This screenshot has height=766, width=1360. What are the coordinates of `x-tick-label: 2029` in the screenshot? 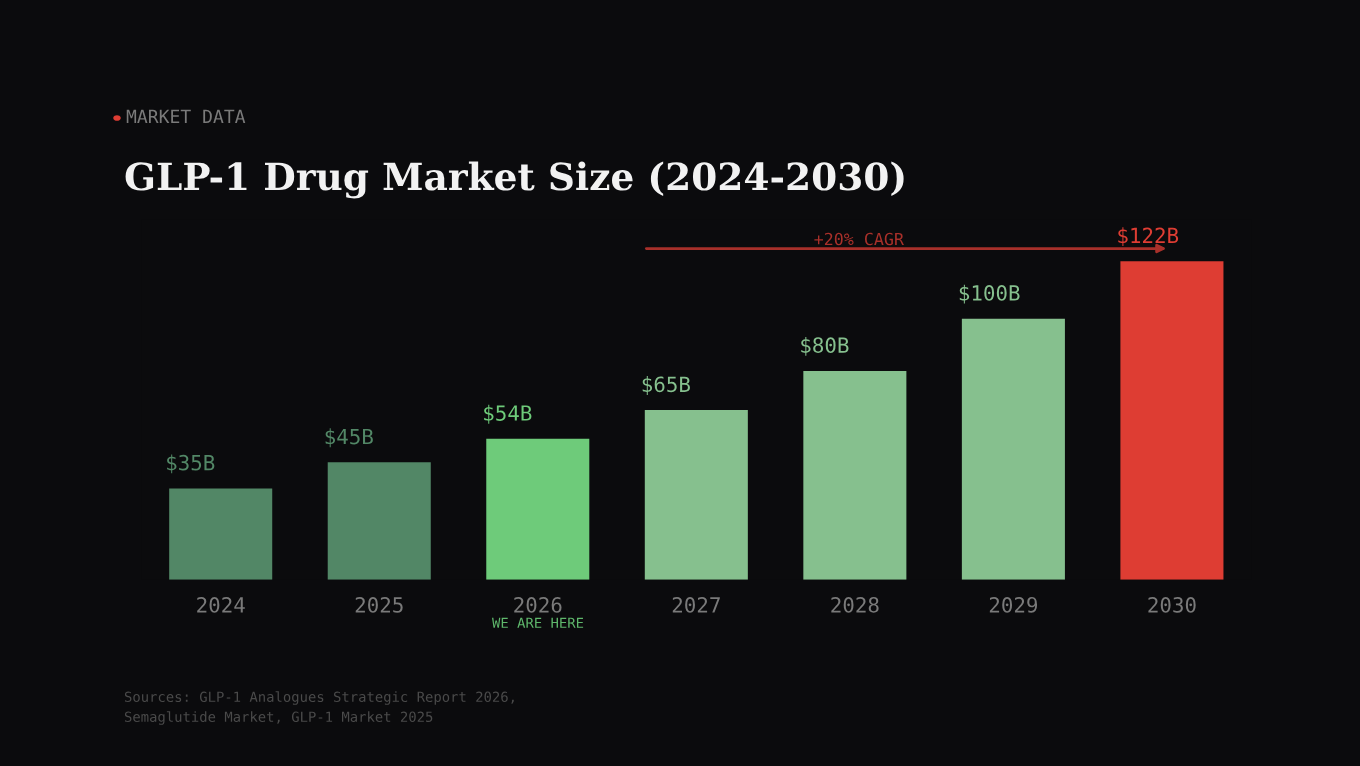 It's located at (1013, 605).